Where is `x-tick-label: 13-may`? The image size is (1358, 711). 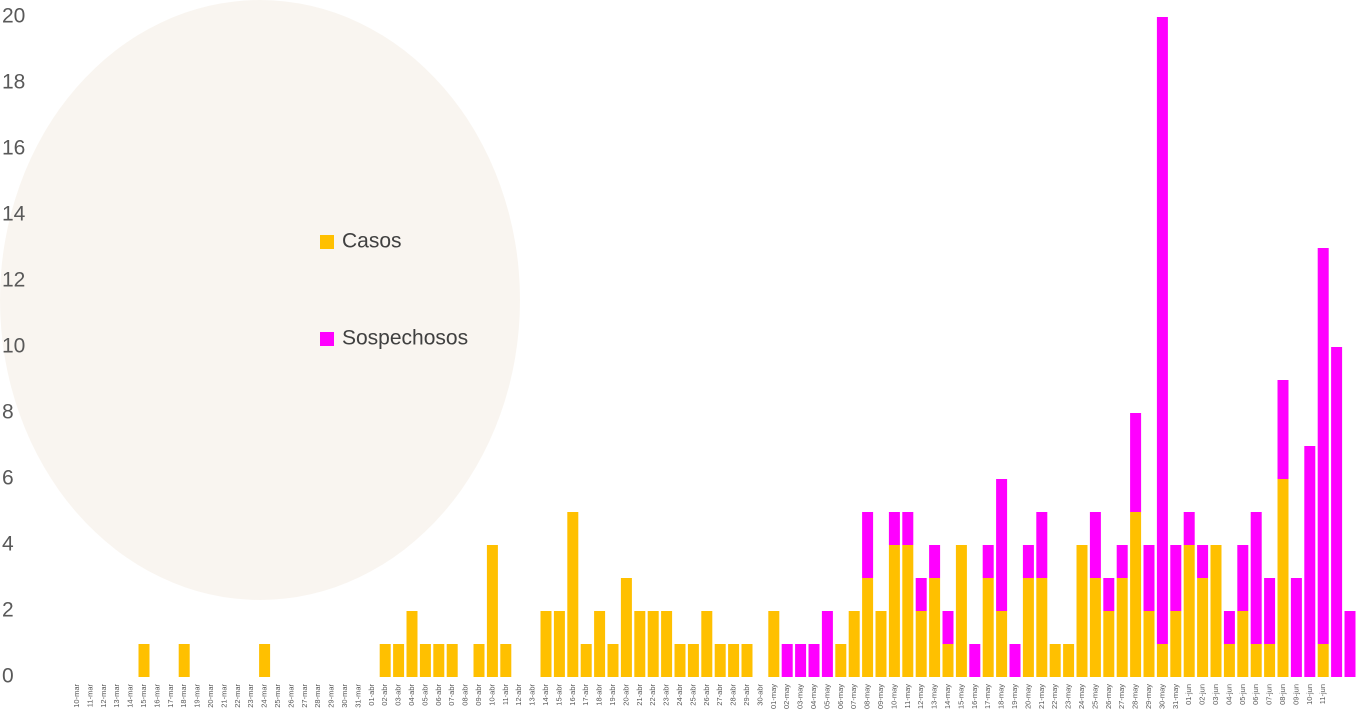 x-tick-label: 13-may is located at coordinates (934, 696).